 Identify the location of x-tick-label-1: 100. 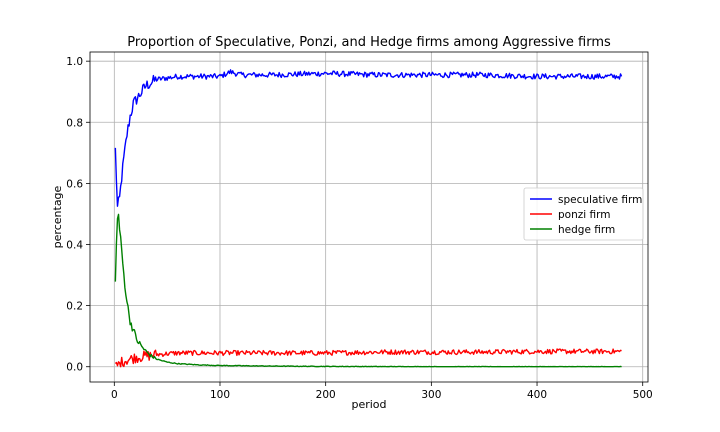
(220, 395).